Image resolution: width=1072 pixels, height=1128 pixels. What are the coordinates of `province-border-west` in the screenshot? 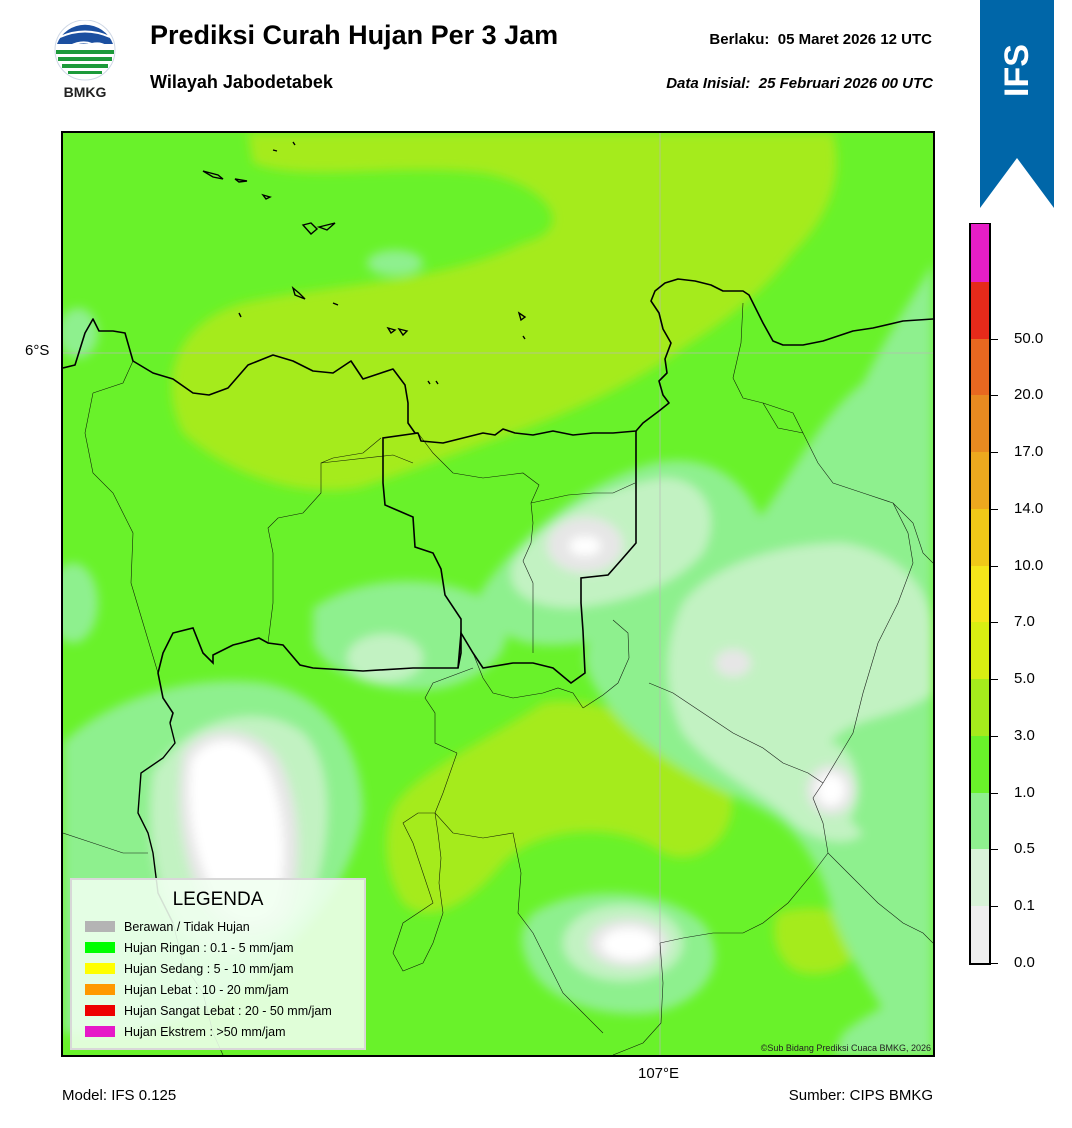 It's located at (309, 578).